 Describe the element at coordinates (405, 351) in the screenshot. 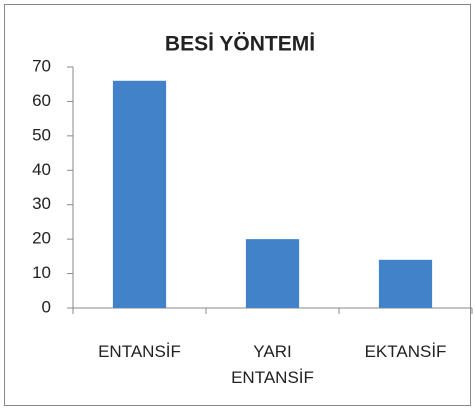

I see `x-tick-label: EKTANSİF` at that location.